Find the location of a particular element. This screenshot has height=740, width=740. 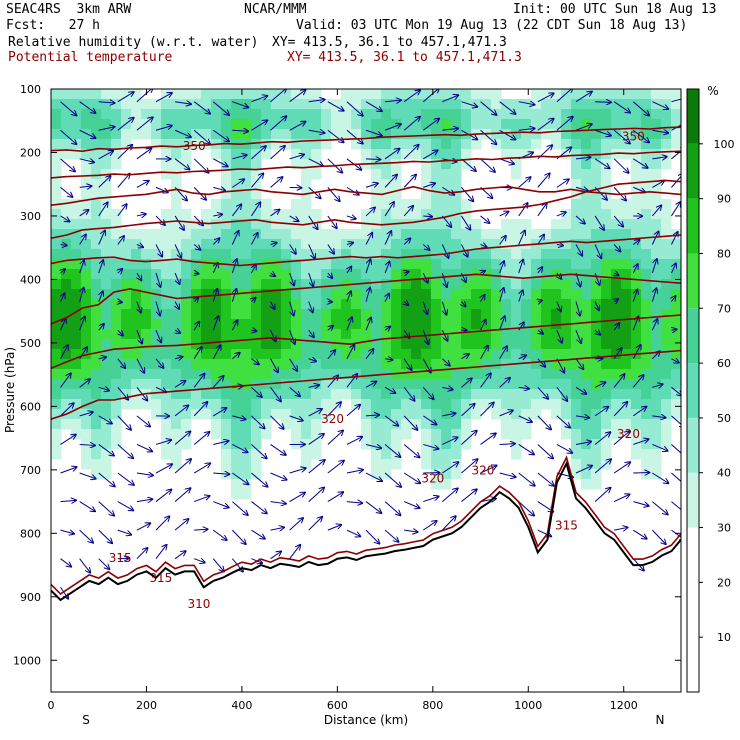

colorbar-swatch is located at coordinates (693, 226).